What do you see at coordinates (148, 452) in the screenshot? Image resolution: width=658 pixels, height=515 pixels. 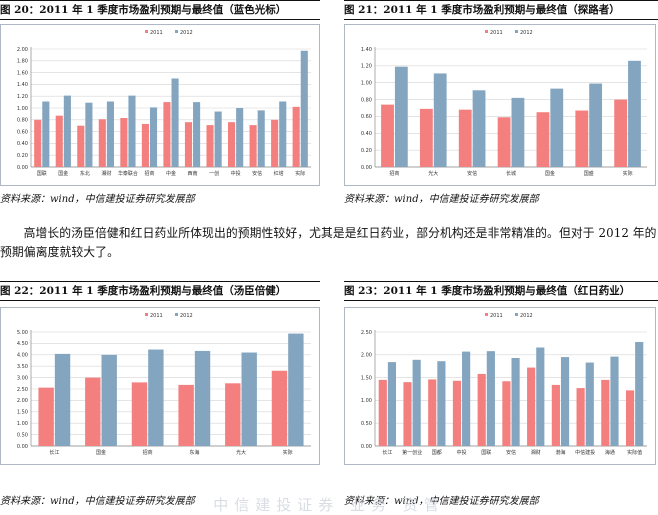 I see `x-tick-label: 招商` at bounding box center [148, 452].